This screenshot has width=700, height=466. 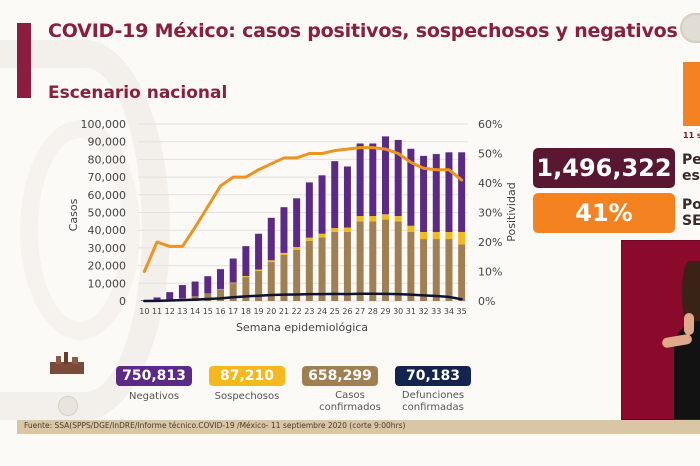 What do you see at coordinates (154, 376) in the screenshot?
I see `stat-value: 750,813` at bounding box center [154, 376].